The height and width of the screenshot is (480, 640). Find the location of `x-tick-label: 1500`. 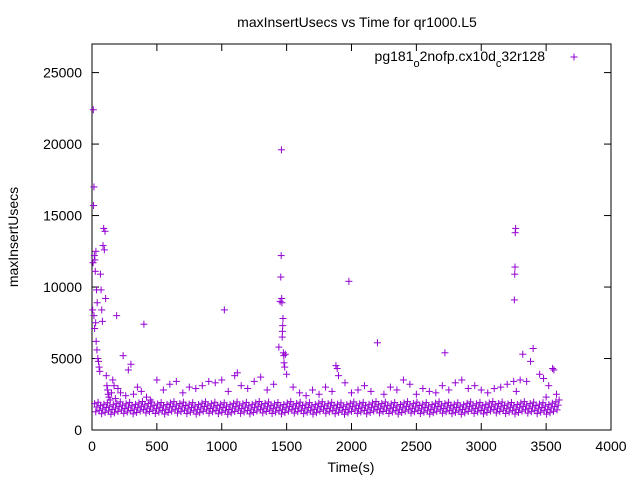

x-tick-label: 1500 is located at coordinates (286, 446).